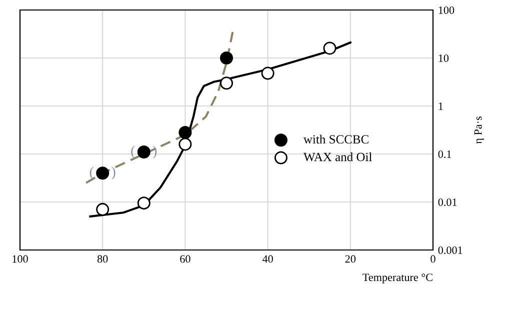  What do you see at coordinates (446, 10) in the screenshot?
I see `y-tick-label: 100` at bounding box center [446, 10].